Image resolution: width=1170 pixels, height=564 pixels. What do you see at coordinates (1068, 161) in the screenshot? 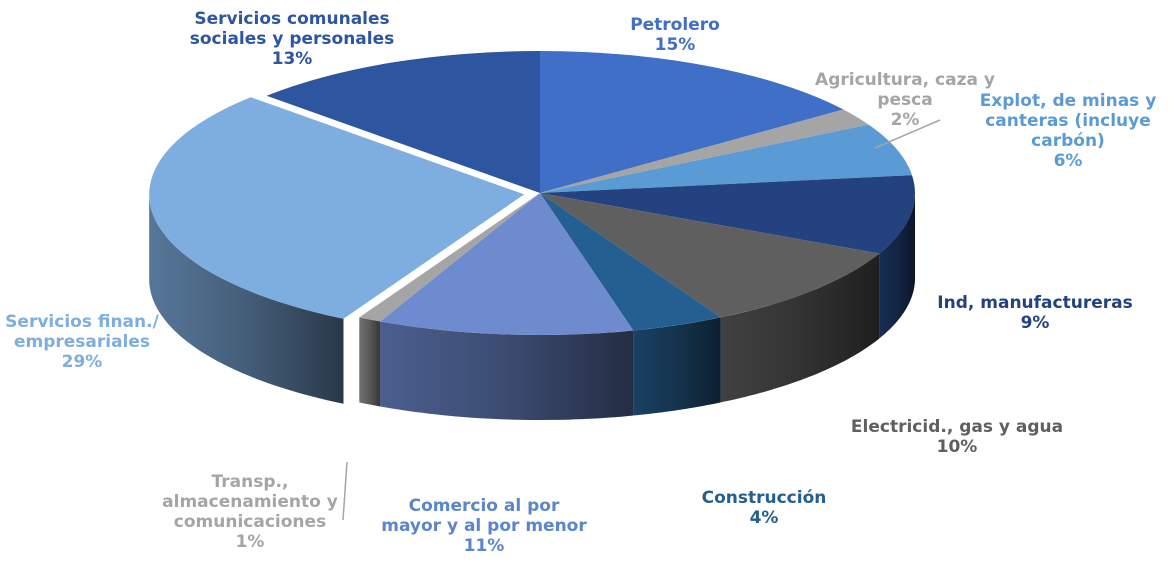
I see `slice-value-label: 6%` at bounding box center [1068, 161].